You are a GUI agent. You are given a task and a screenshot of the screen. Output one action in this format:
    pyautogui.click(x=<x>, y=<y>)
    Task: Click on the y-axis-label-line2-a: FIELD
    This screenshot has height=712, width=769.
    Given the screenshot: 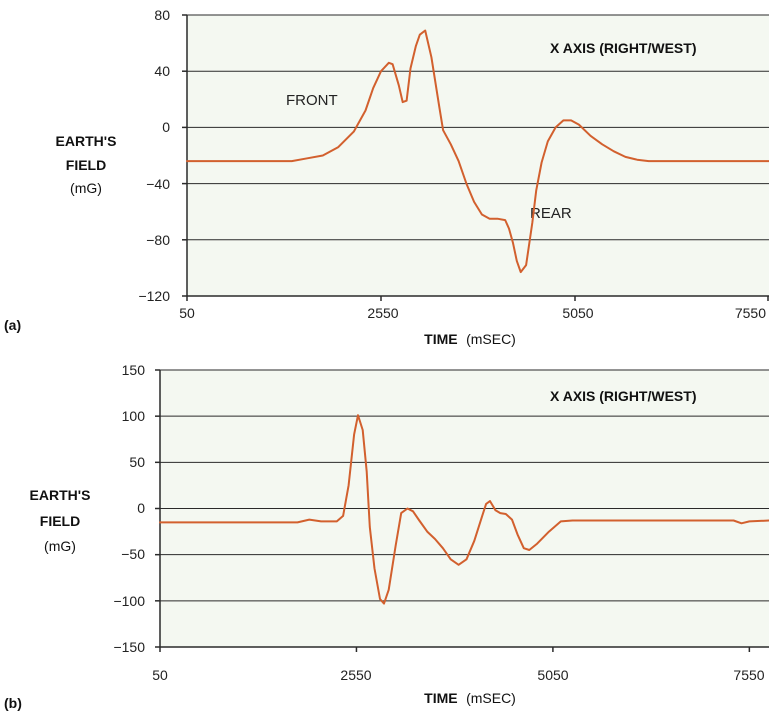 What is the action you would take?
    pyautogui.click(x=86, y=165)
    